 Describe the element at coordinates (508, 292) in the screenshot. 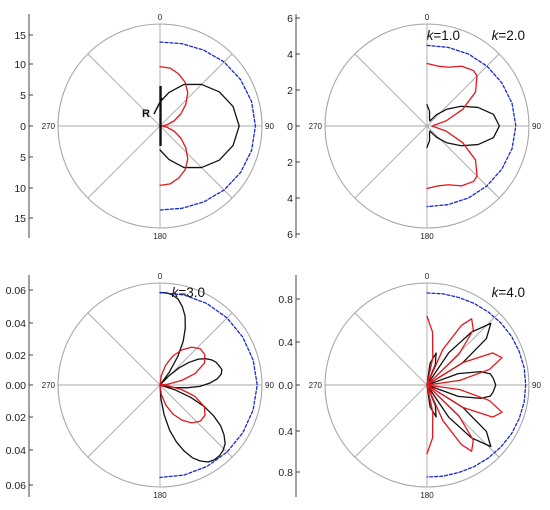

I see `panel-label: k=4.0` at that location.